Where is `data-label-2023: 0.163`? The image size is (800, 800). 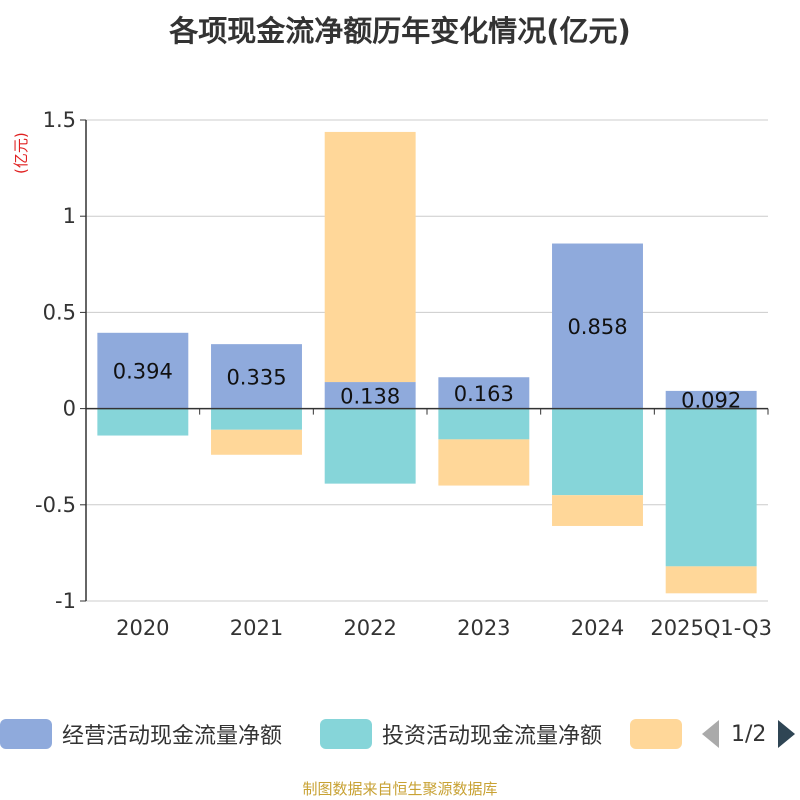 data-label-2023: 0.163 is located at coordinates (484, 394).